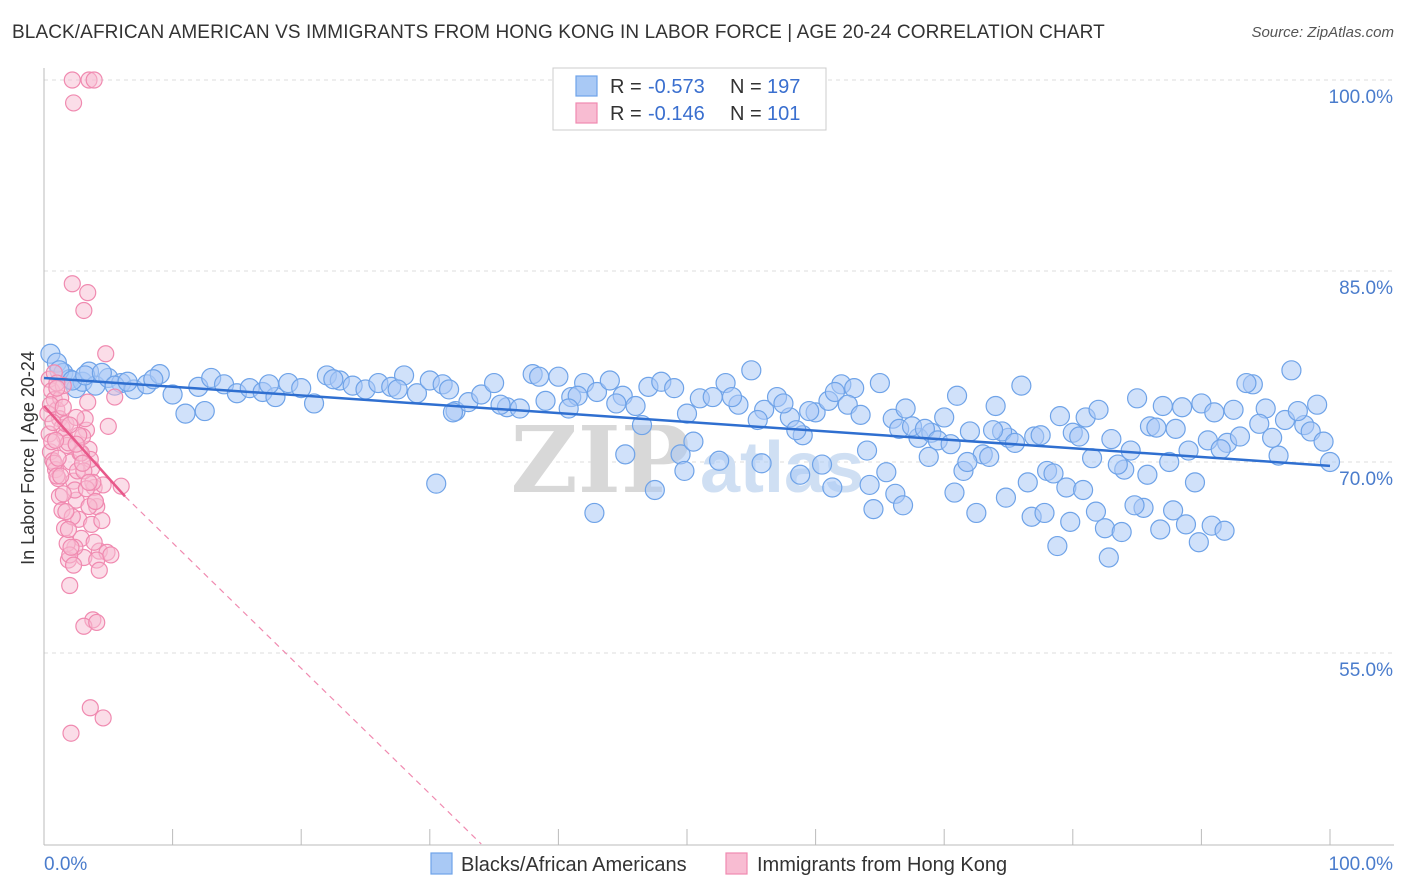 Image resolution: width=1406 pixels, height=892 pixels. I want to click on series-hongkong-points, so click(84, 406).